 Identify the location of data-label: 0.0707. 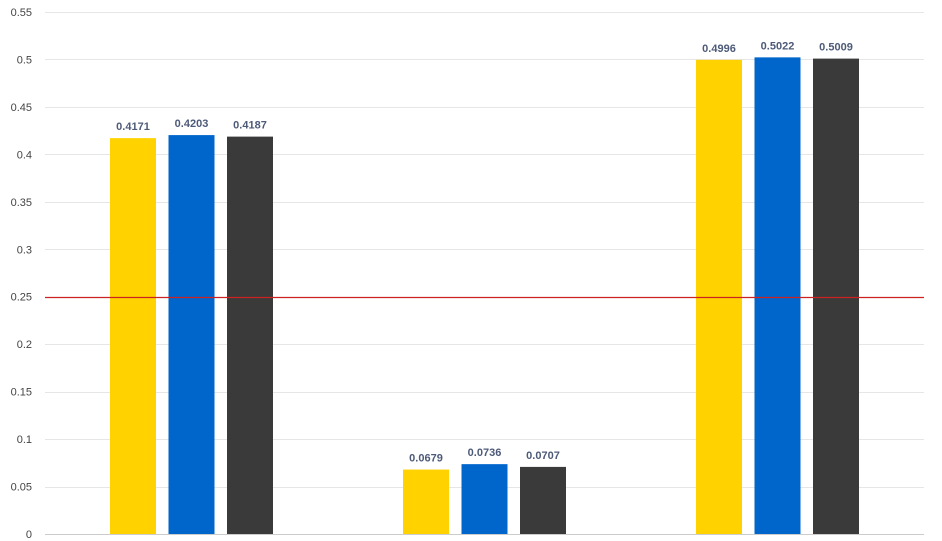
(543, 456).